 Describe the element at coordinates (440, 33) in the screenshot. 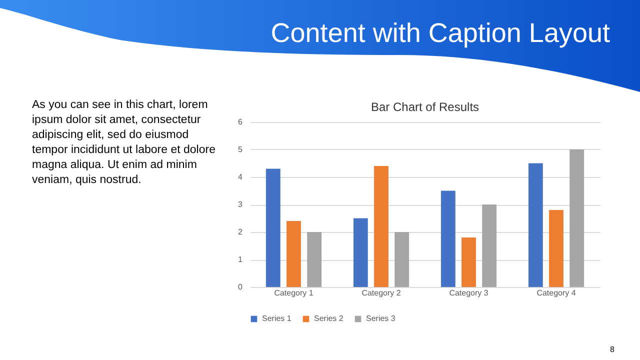

I see `chart-title: Content with Caption Layout` at that location.